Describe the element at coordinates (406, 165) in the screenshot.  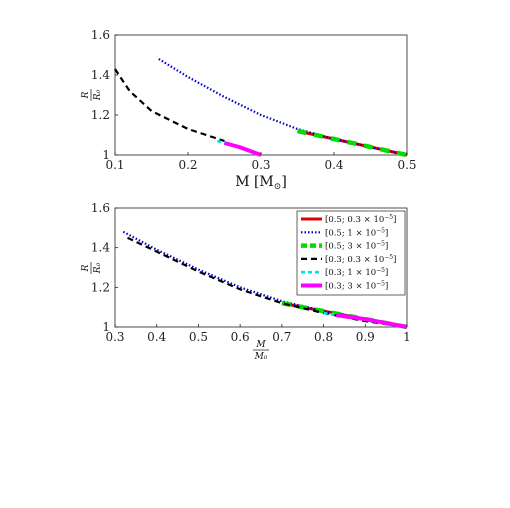
I see `top-xtick-label: 0.5` at that location.